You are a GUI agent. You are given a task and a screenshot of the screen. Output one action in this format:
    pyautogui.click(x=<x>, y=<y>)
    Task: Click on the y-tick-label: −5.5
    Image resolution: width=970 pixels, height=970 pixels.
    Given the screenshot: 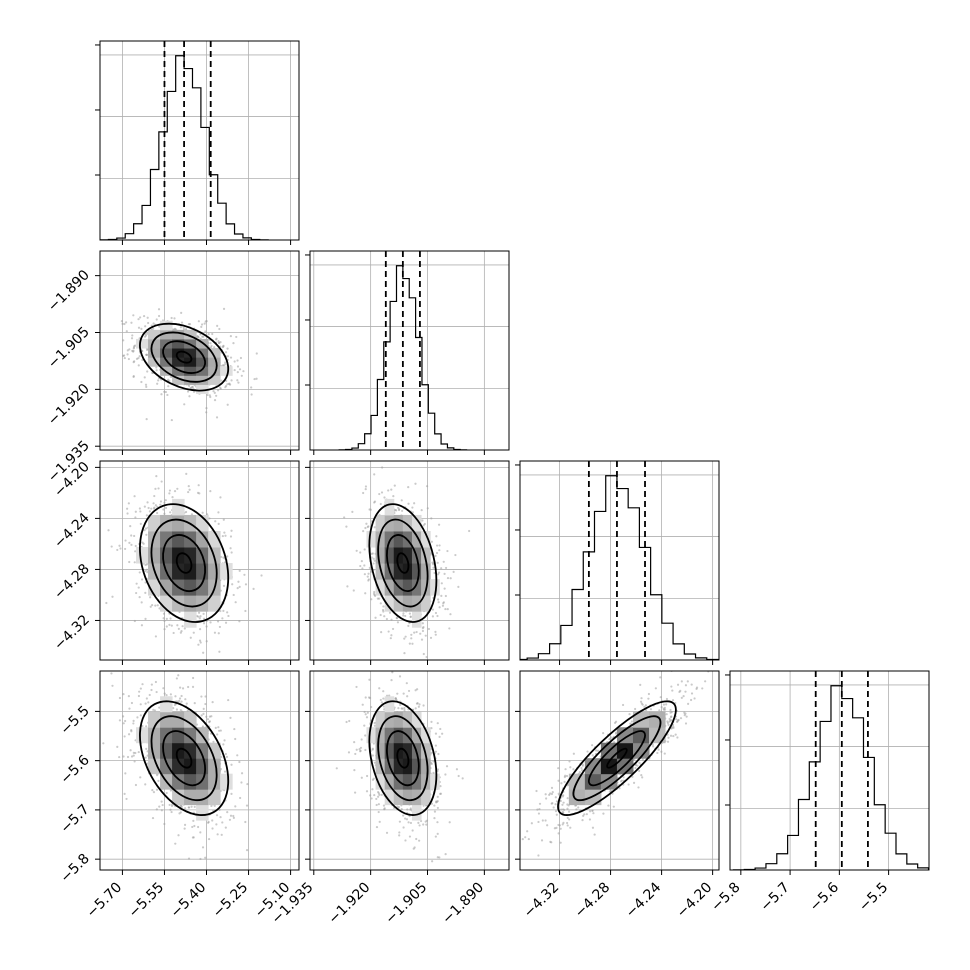 What is the action you would take?
    pyautogui.click(x=74, y=720)
    